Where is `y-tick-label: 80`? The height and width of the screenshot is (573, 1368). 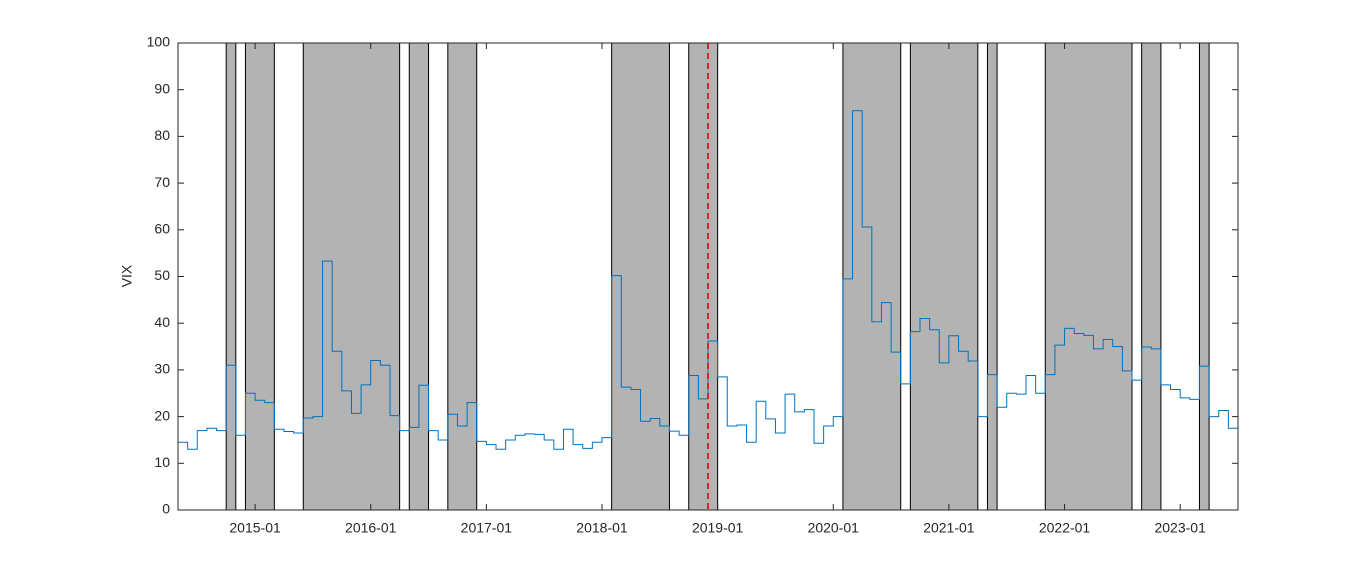
y-tick-label: 80 is located at coordinates (162, 135).